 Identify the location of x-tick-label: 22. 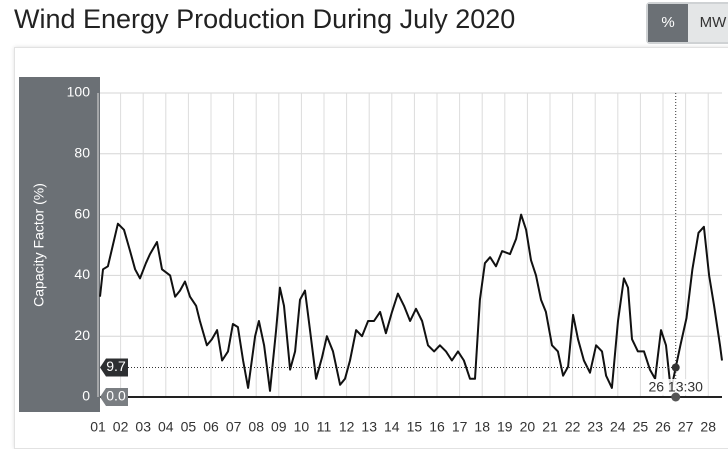
(573, 427).